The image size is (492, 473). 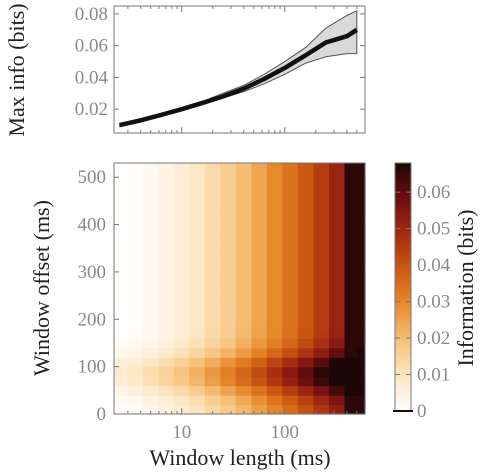 What do you see at coordinates (433, 192) in the screenshot?
I see `colorbar-tick-label: 0.06` at bounding box center [433, 192].